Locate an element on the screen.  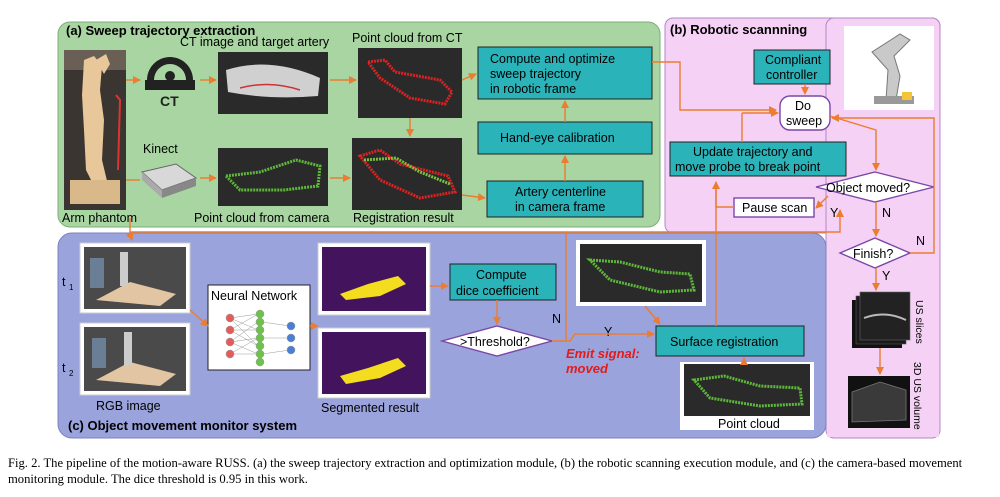
finish-no: N is located at coordinates (920, 241).